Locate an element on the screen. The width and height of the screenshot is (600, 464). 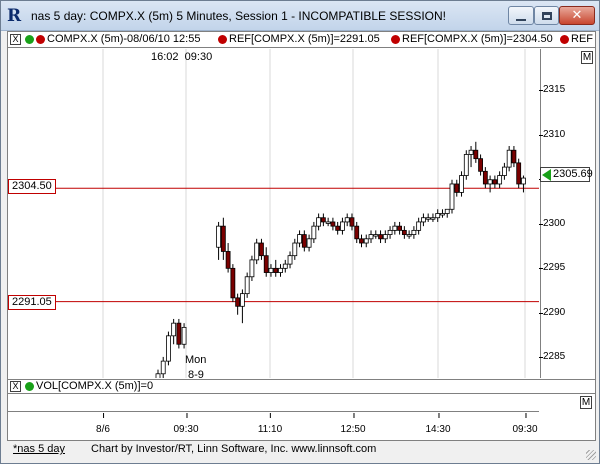
cursor-time: 16:02 09:30 is located at coordinates (182, 57).